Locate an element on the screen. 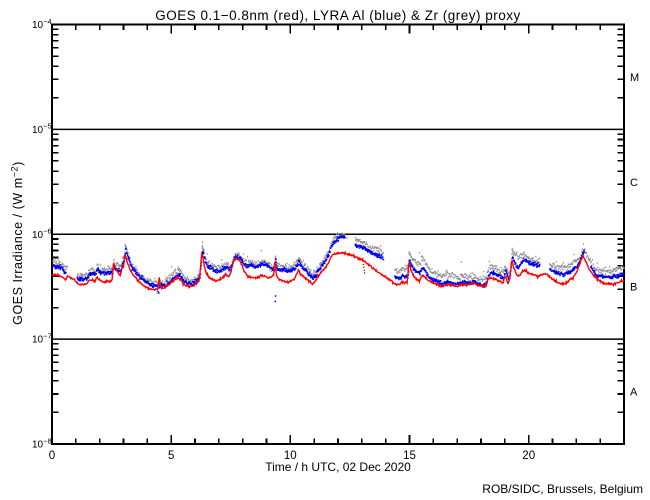 The image size is (650, 500). svg-text: 20 is located at coordinates (528, 456).